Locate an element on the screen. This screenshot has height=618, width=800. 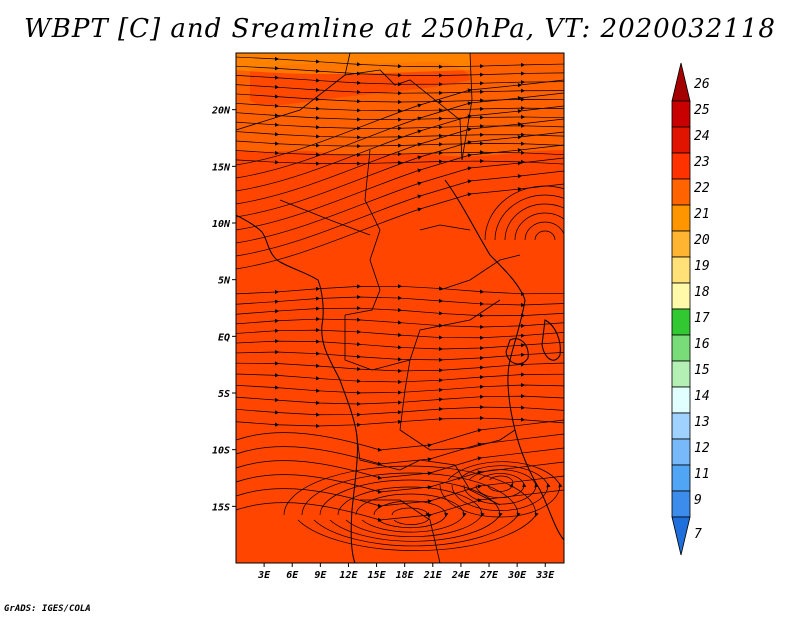
lon-tick-label: 3E is located at coordinates (264, 575).